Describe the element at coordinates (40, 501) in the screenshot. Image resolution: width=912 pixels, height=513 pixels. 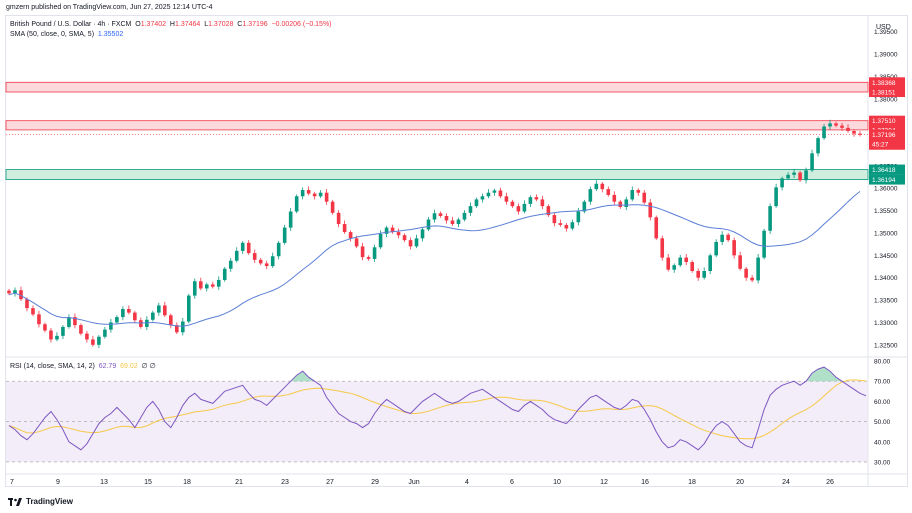
I see `tradingview-logo: TradingView` at that location.